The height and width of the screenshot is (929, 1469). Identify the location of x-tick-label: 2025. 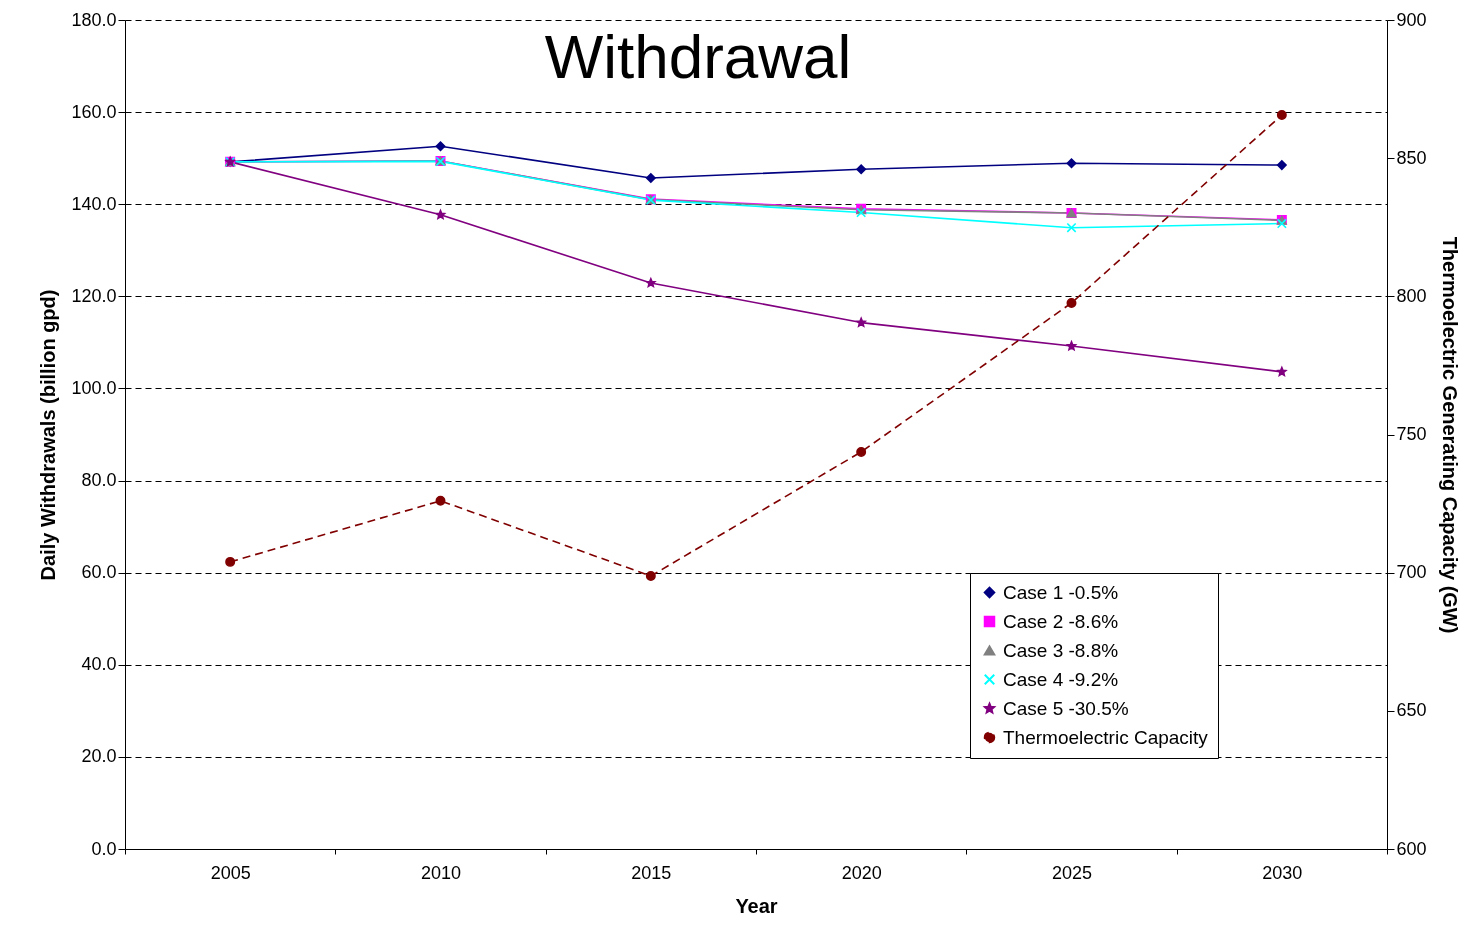
(1072, 872).